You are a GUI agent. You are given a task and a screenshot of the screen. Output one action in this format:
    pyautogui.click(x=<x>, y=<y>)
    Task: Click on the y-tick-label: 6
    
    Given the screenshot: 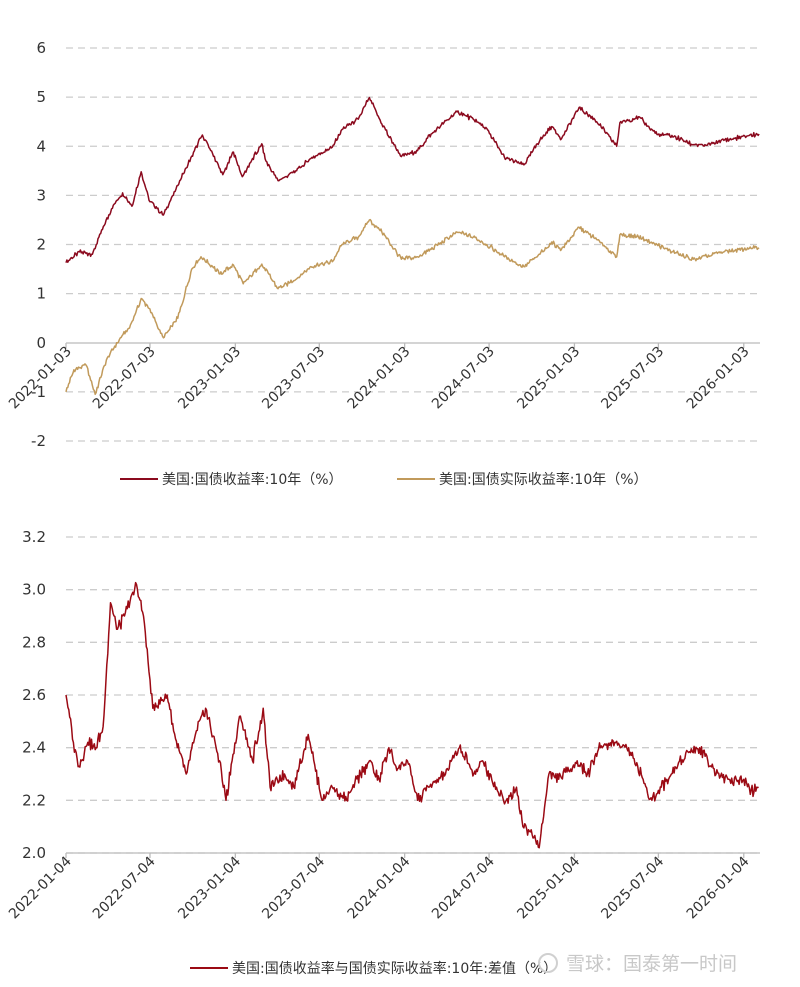 What is the action you would take?
    pyautogui.click(x=41, y=48)
    